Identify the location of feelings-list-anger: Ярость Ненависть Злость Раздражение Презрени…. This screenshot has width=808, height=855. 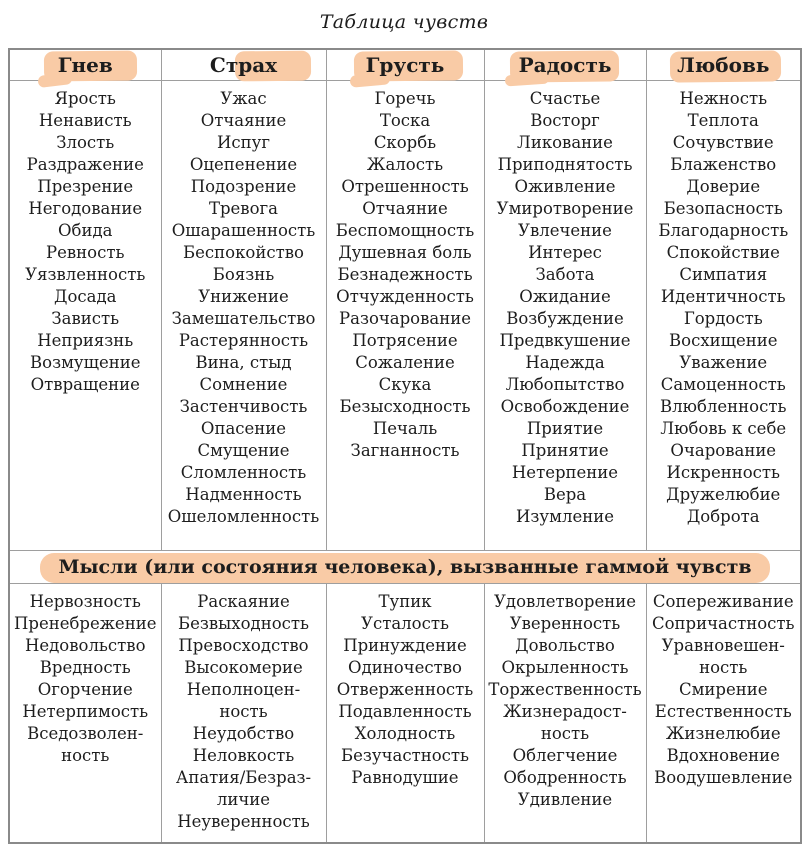
(85, 242).